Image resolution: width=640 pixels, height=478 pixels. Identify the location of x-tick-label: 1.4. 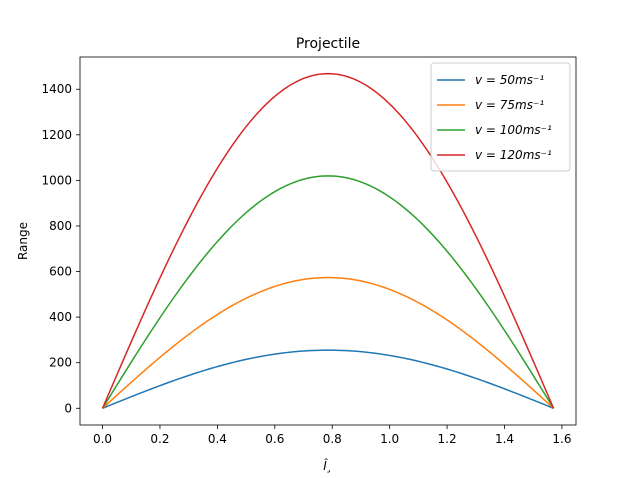
(504, 439).